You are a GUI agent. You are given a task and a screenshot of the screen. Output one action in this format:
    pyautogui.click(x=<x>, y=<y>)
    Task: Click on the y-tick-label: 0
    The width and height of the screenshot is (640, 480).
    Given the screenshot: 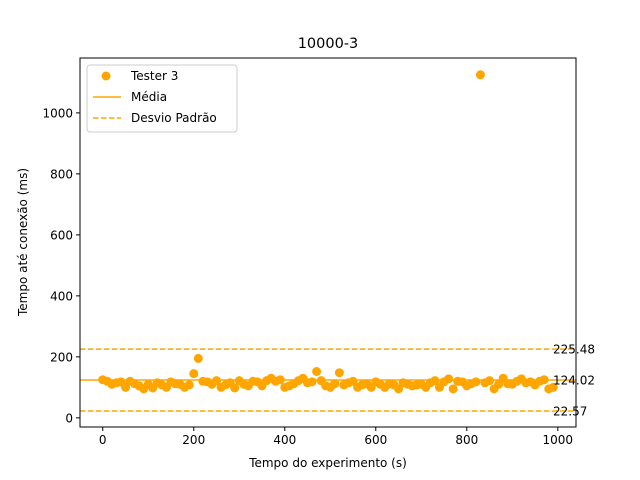 What is the action you would take?
    pyautogui.click(x=69, y=418)
    